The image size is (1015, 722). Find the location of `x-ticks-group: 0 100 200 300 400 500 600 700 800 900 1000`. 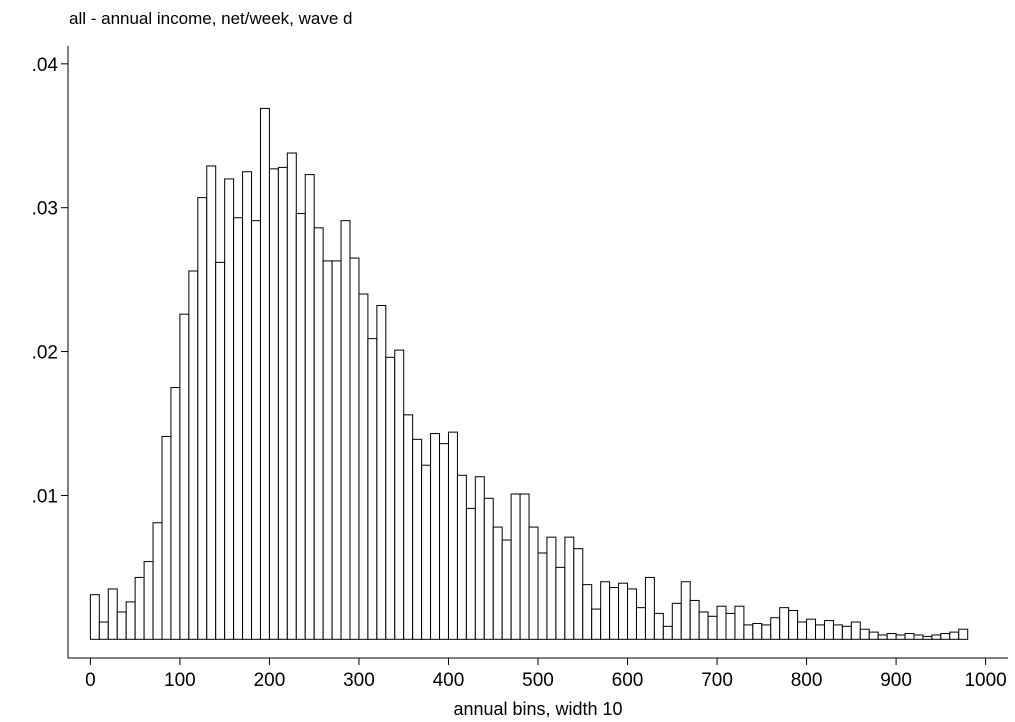

x-ticks-group: 0 100 200 300 400 500 600 700 800 900 1000 is located at coordinates (546, 674).